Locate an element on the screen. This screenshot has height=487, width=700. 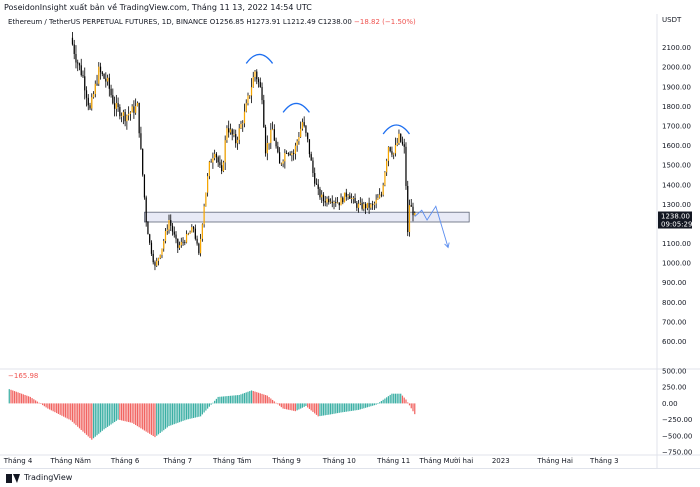
shoulder-arc is located at coordinates (396, 129).